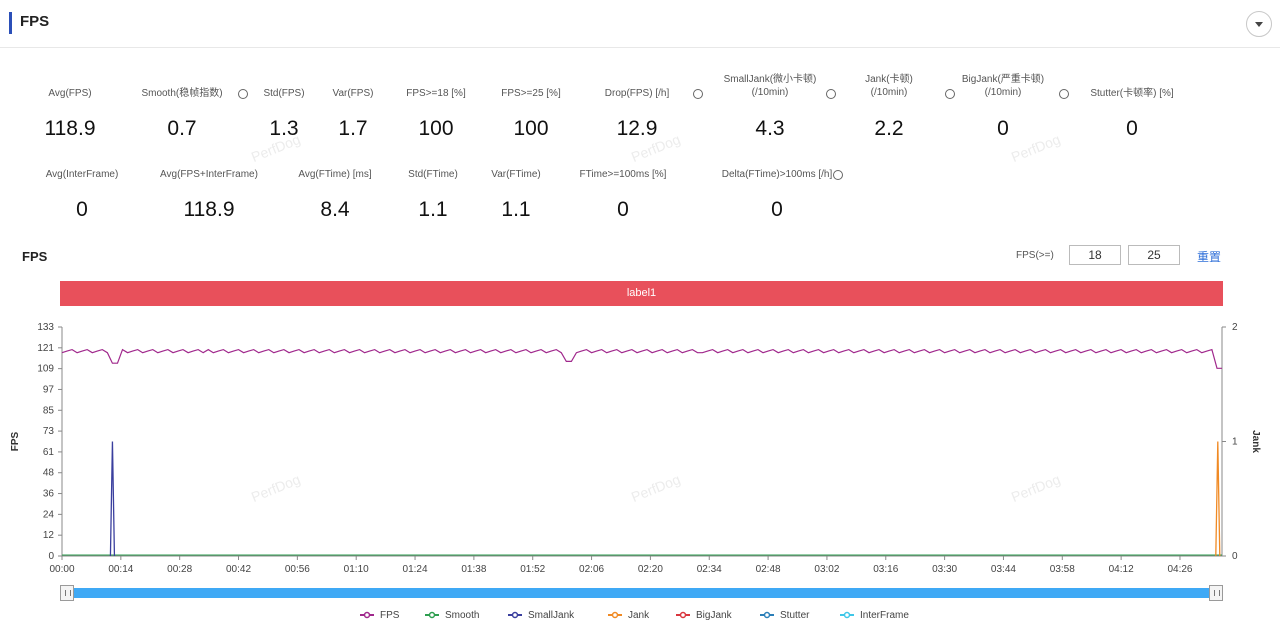 The image size is (1280, 640). Describe the element at coordinates (1216, 593) in the screenshot. I see `scroll-handle-right` at that location.